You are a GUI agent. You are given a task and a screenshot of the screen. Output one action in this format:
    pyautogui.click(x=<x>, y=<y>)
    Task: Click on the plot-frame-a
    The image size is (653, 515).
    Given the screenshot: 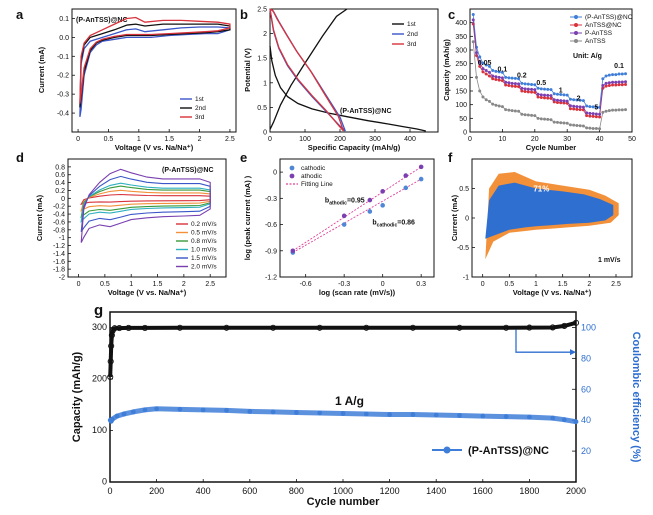 What is the action you would take?
    pyautogui.click(x=154, y=70)
    